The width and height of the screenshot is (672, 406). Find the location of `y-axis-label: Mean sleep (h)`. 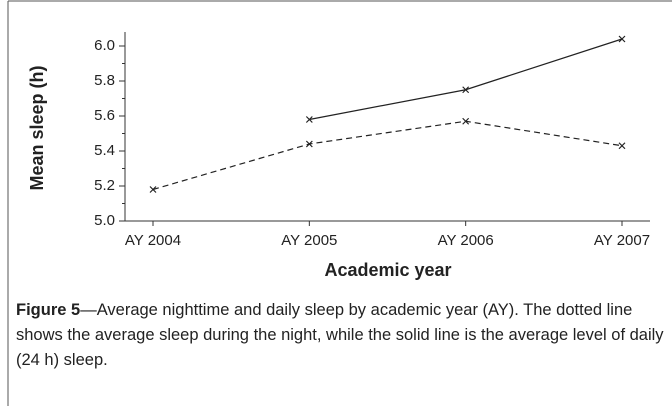

y-axis-label: Mean sleep (h) is located at coordinates (37, 127).